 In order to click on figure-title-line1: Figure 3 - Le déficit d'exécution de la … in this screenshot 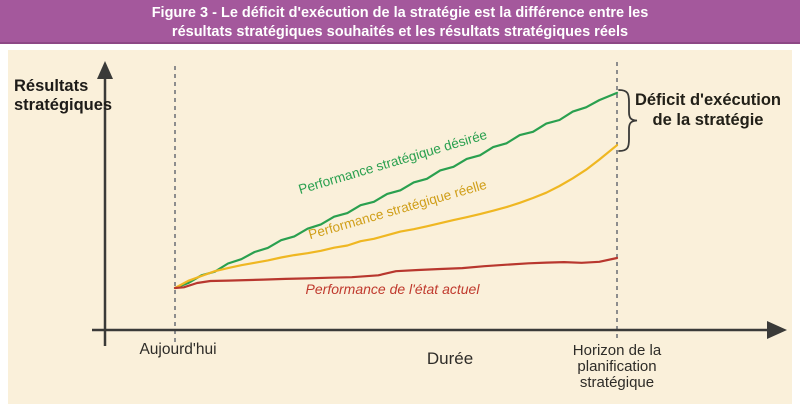, I will do `click(400, 13)`.